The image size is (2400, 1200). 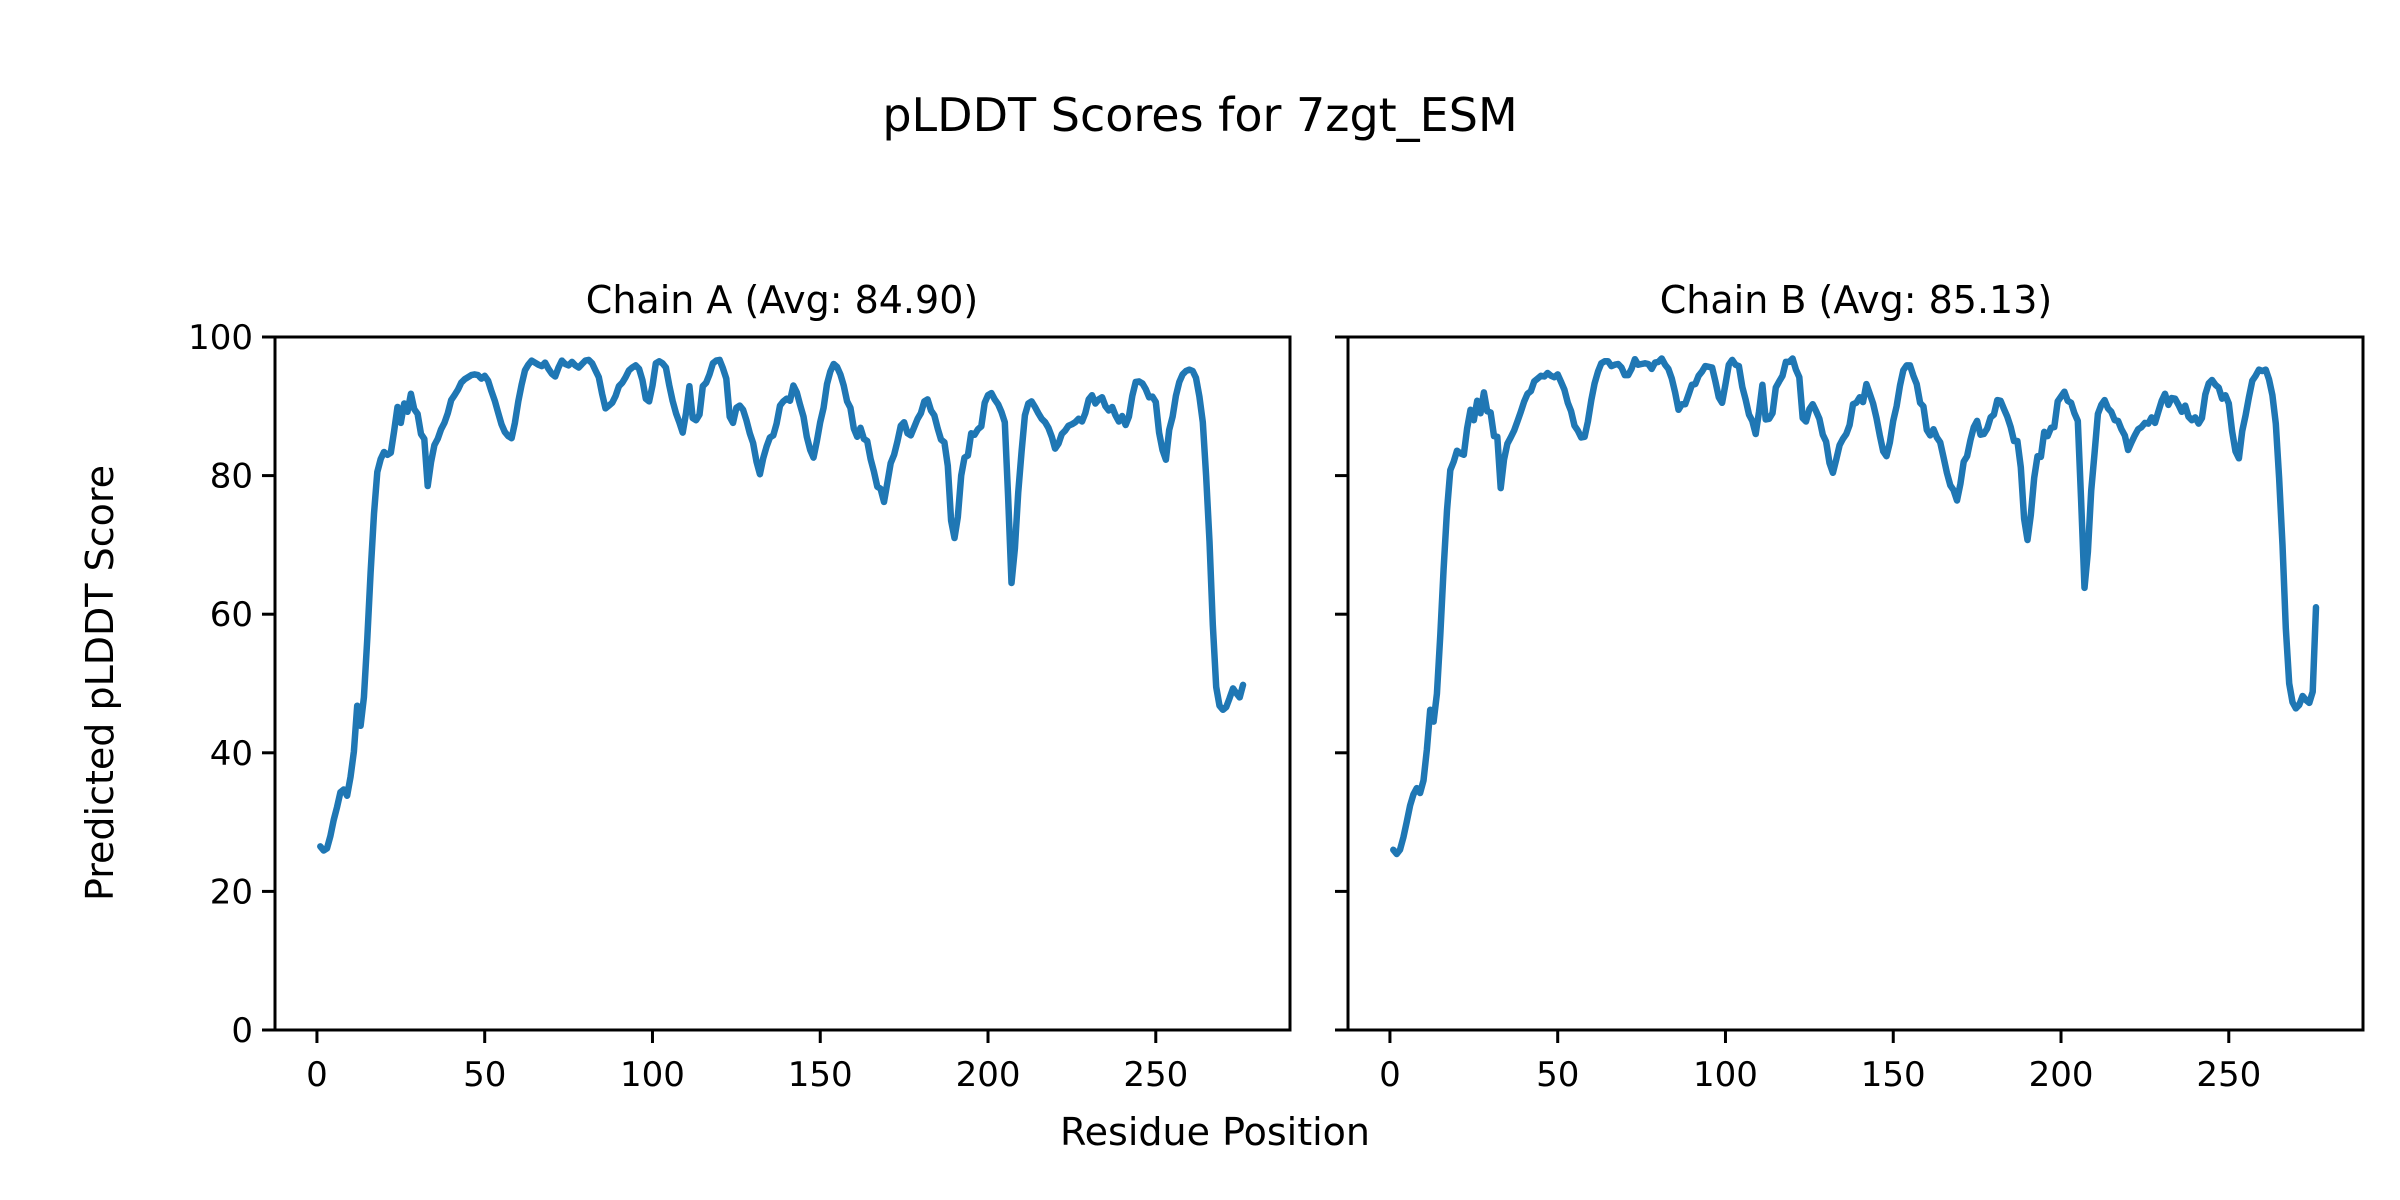 I want to click on chain-b-xtick-label: 0, so click(x=1390, y=1075).